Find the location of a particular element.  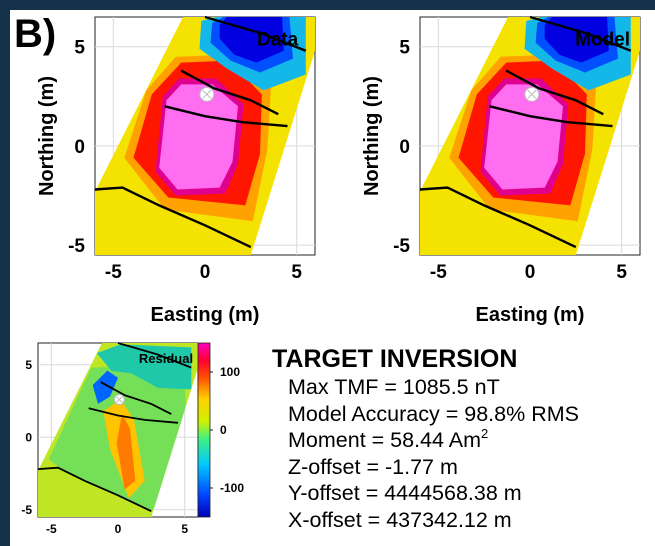

panel-label: B) is located at coordinates (35, 34).